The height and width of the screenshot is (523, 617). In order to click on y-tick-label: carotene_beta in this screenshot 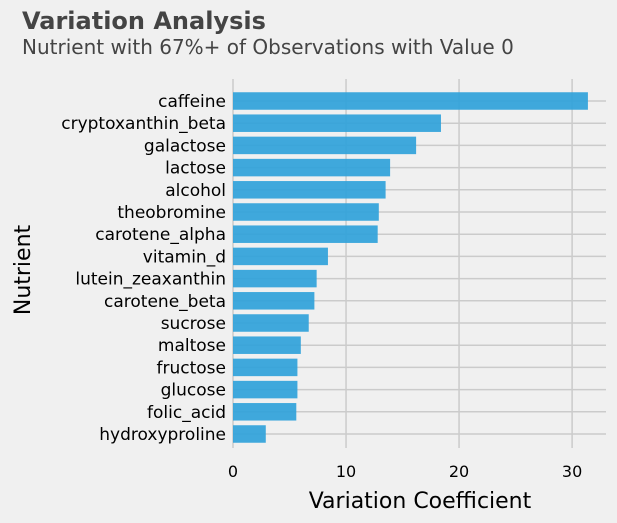, I will do `click(165, 302)`.